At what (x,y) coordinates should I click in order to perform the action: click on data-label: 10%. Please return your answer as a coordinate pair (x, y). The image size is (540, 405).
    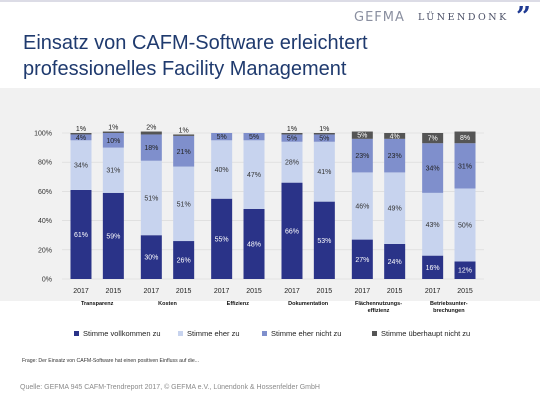
    Looking at the image, I should click on (113, 141).